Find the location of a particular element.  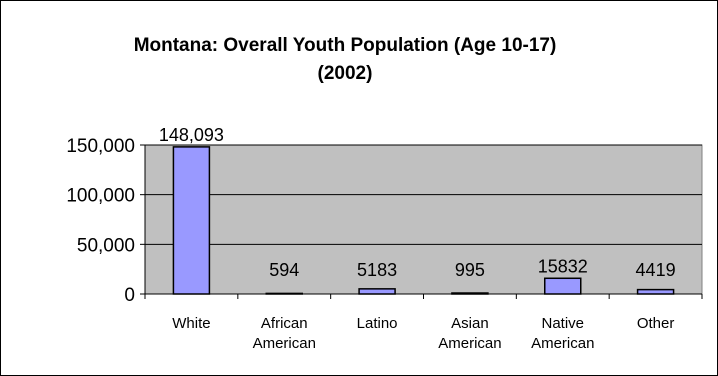

x-tick-label: Asian is located at coordinates (470, 323).